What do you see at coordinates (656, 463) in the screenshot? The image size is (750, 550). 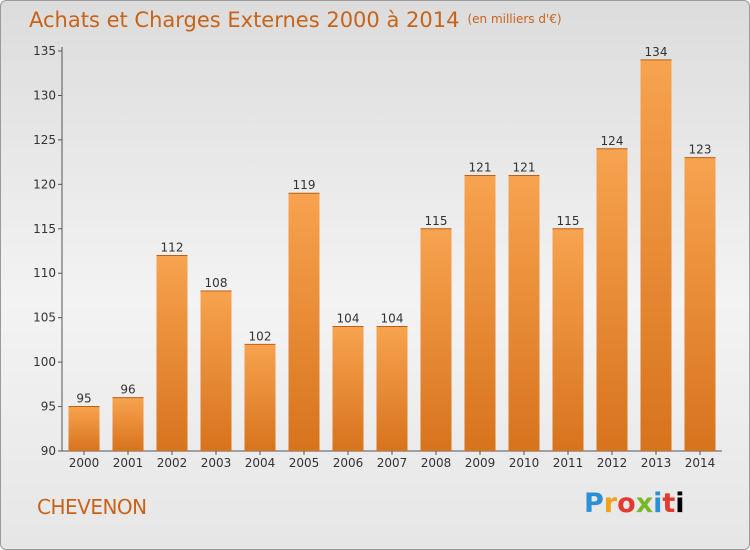 I see `x-tick-label-2013: 2013` at bounding box center [656, 463].